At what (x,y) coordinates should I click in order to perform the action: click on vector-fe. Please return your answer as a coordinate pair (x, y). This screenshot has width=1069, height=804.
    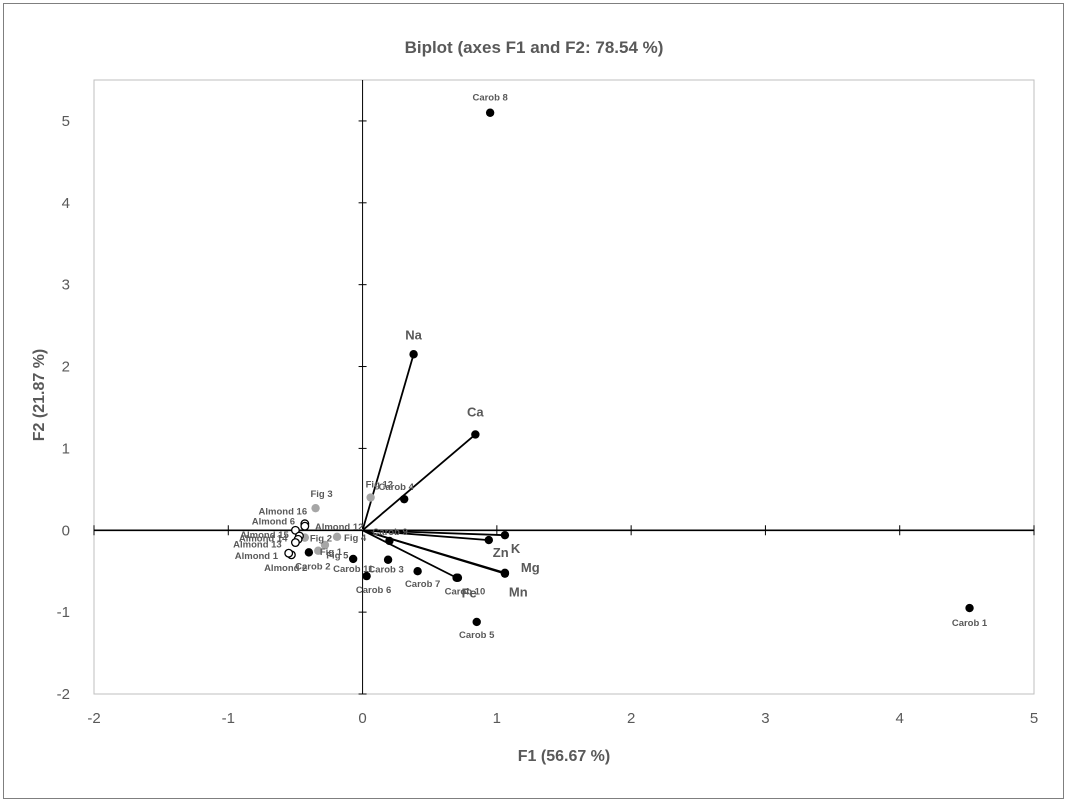
    Looking at the image, I should click on (409, 554).